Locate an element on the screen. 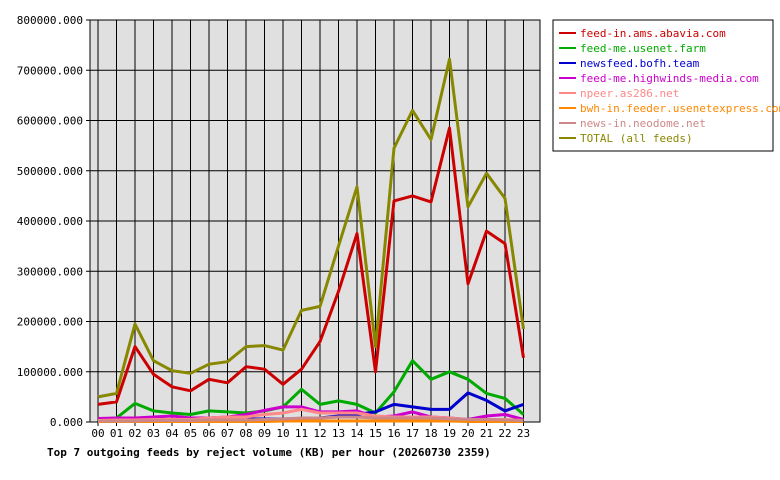 The width and height of the screenshot is (780, 480). x-tick-label: 08 is located at coordinates (245, 433).